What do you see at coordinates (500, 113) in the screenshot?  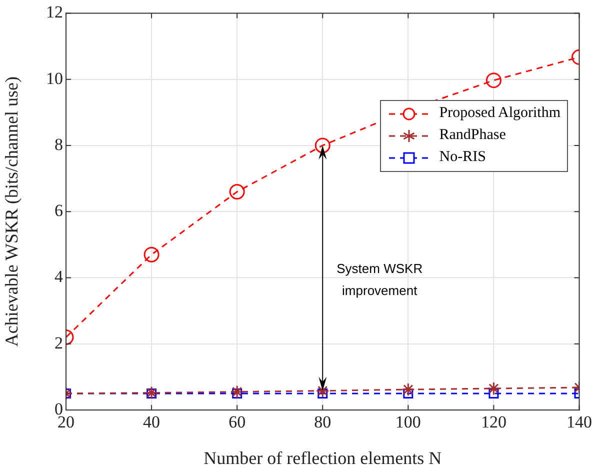 I see `legend-label: Proposed Algorithm` at bounding box center [500, 113].